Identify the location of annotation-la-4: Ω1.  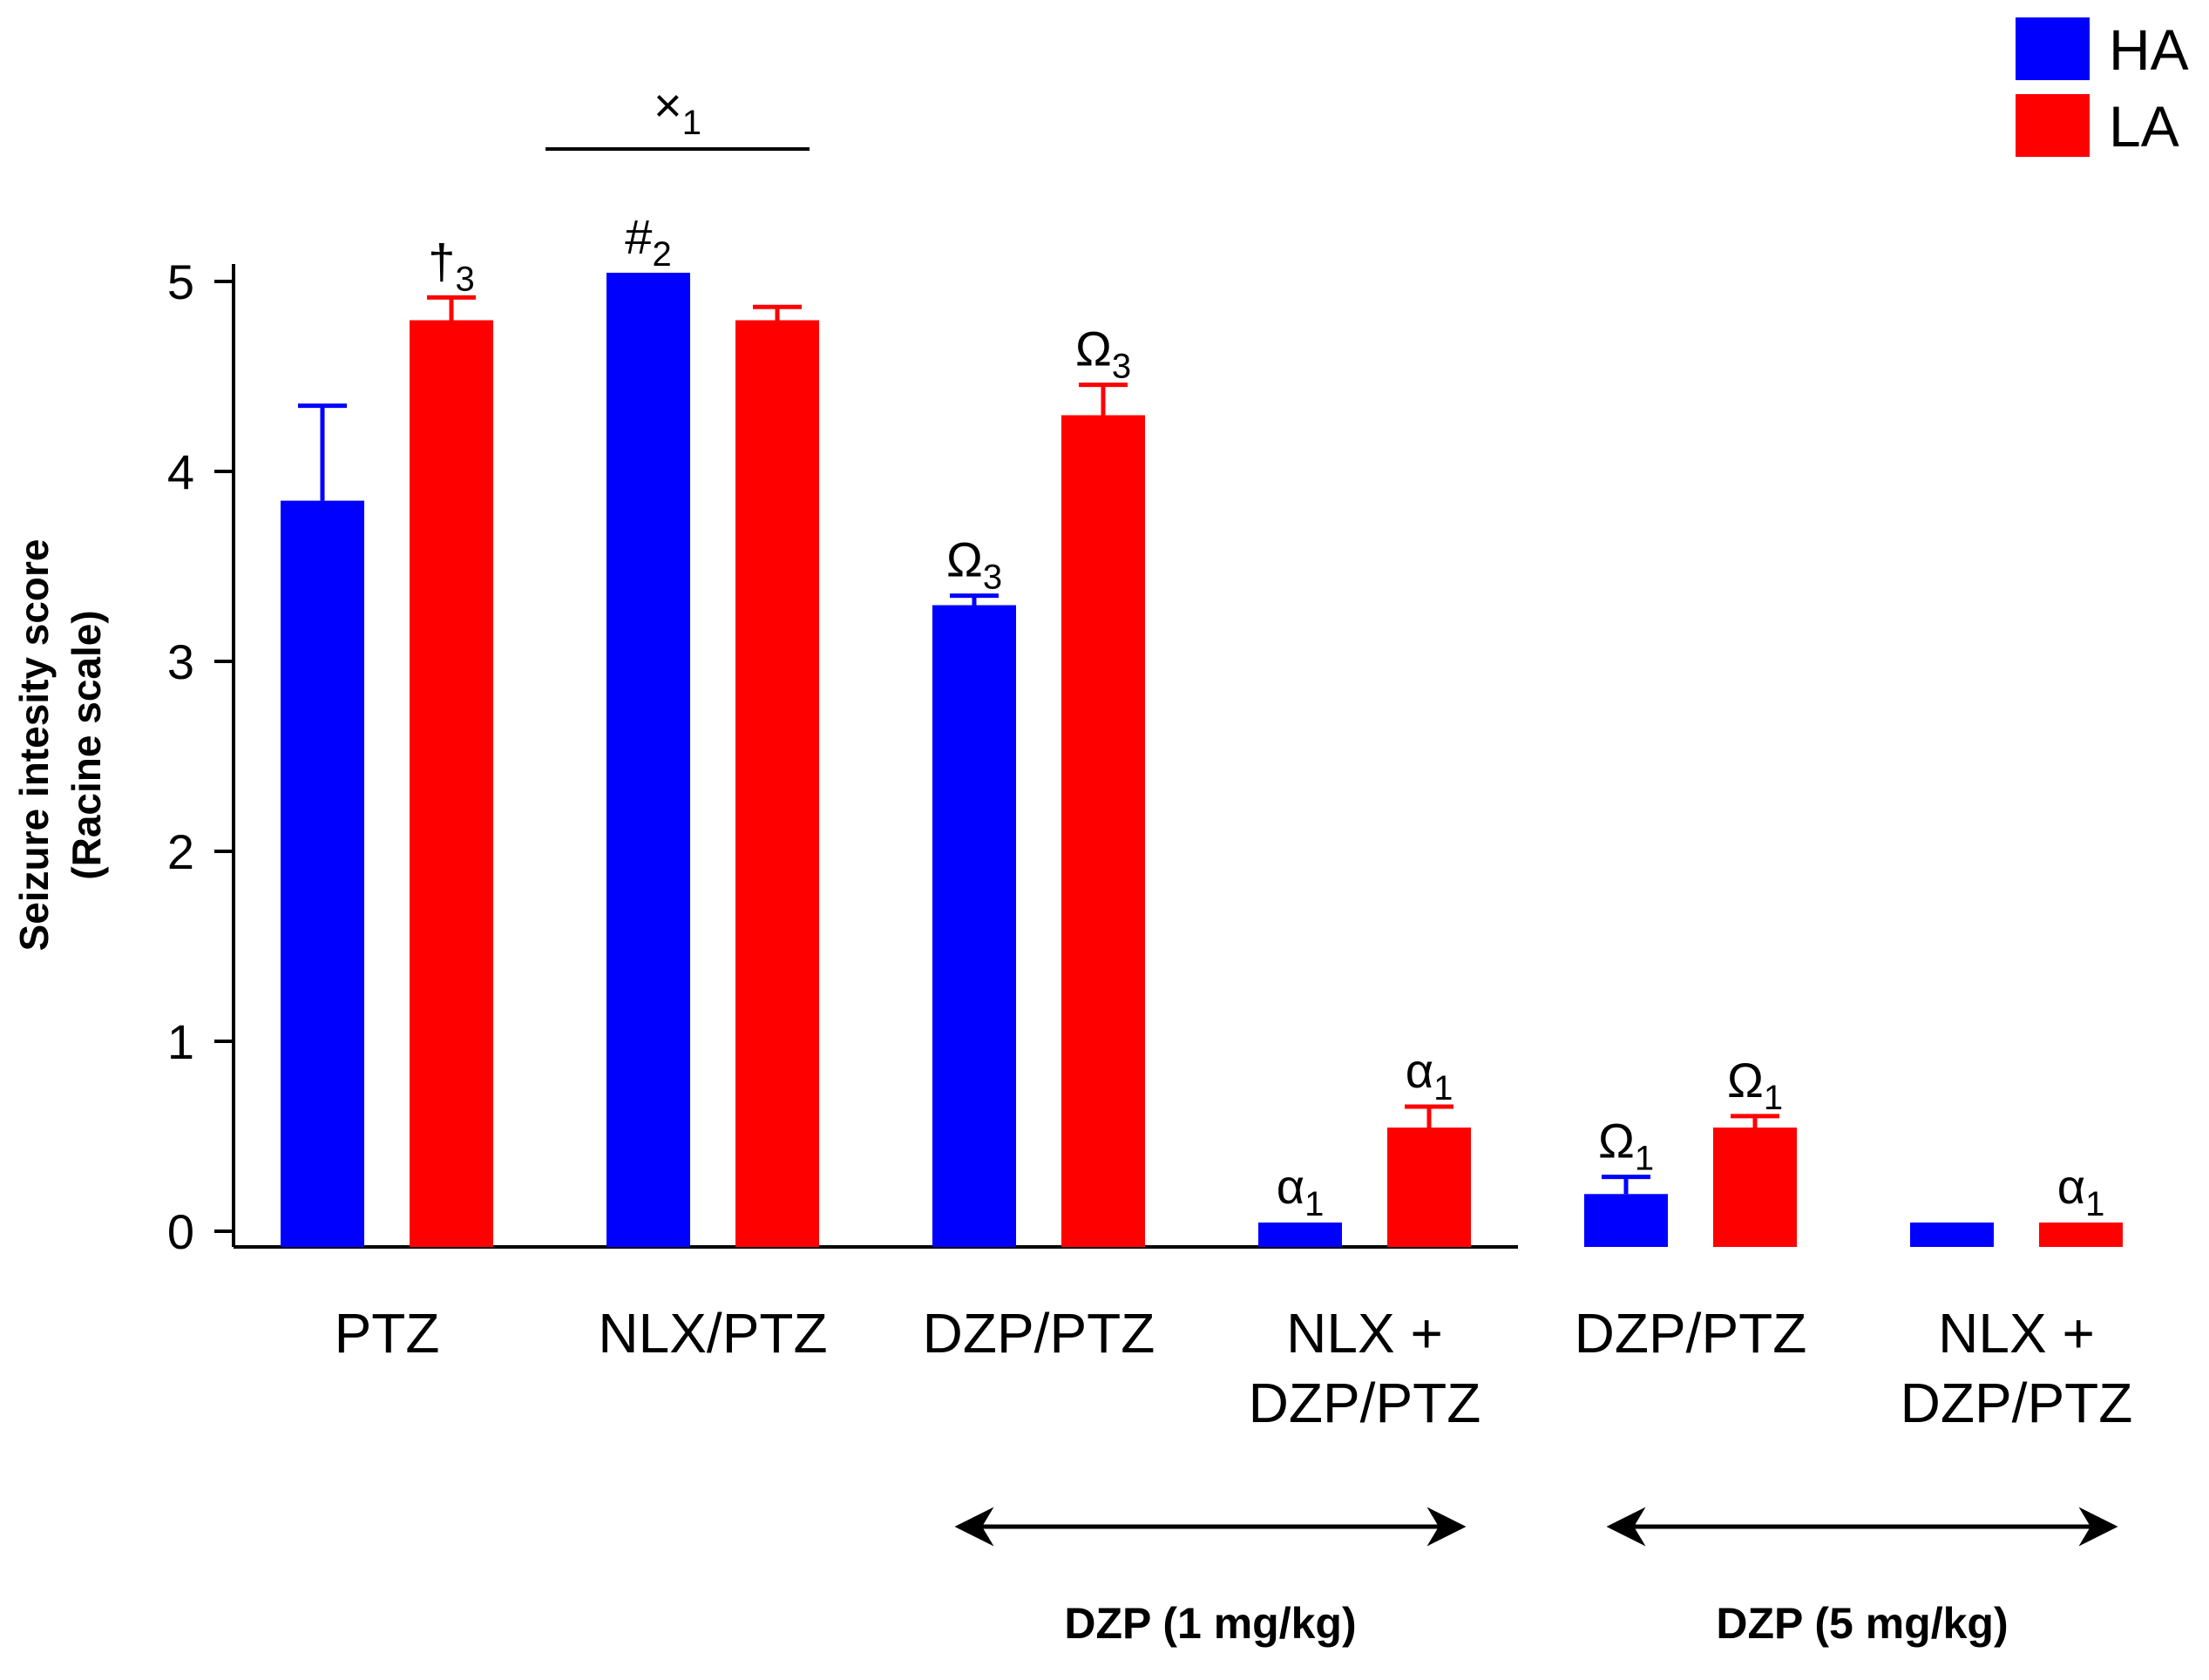
(1755, 1085).